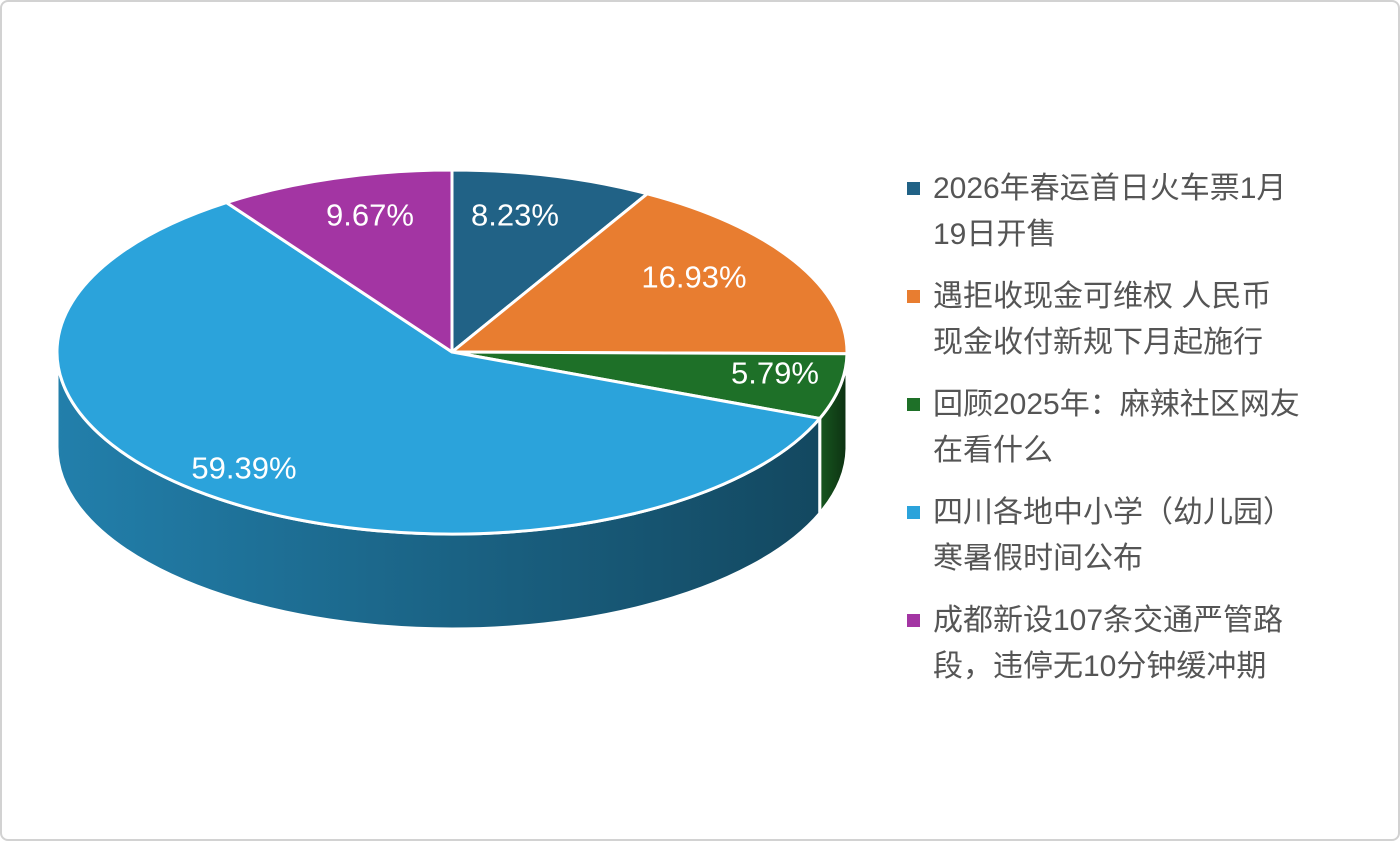 Image resolution: width=1400 pixels, height=841 pixels. I want to click on legend-item-1: 遇拒收现金可维权 人民币 现金收付新规下月起施行, so click(1147, 320).